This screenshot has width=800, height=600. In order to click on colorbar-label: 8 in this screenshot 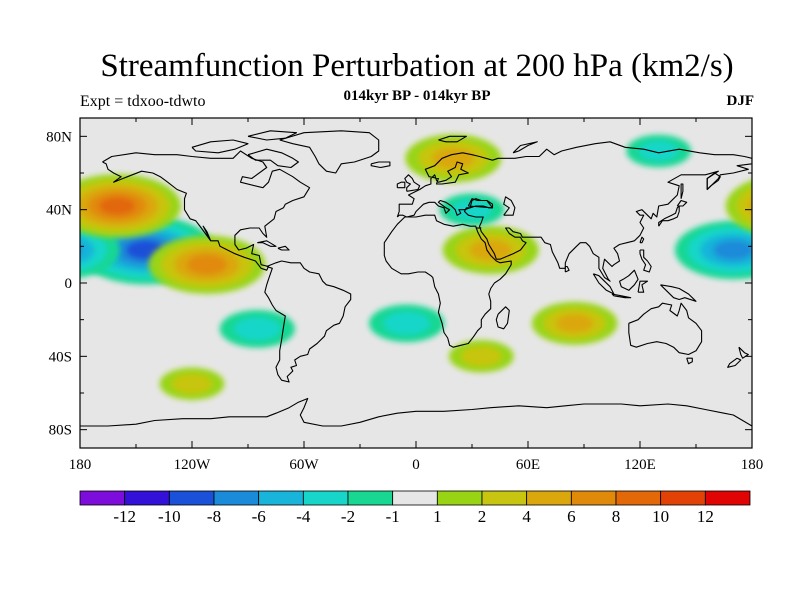, I will do `click(616, 516)`.